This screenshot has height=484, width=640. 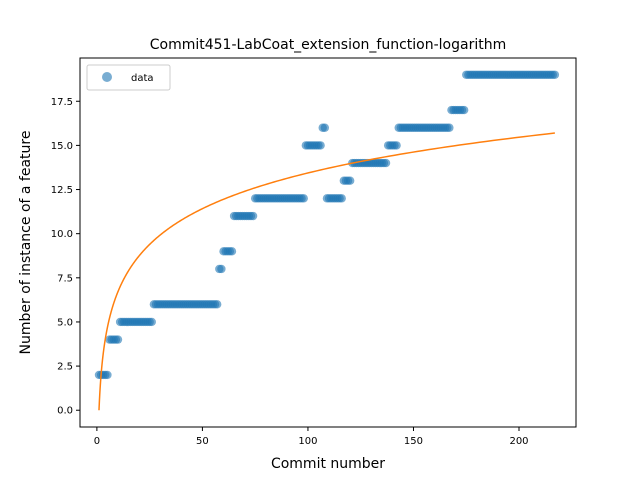 I want to click on legend-box, so click(x=128, y=77).